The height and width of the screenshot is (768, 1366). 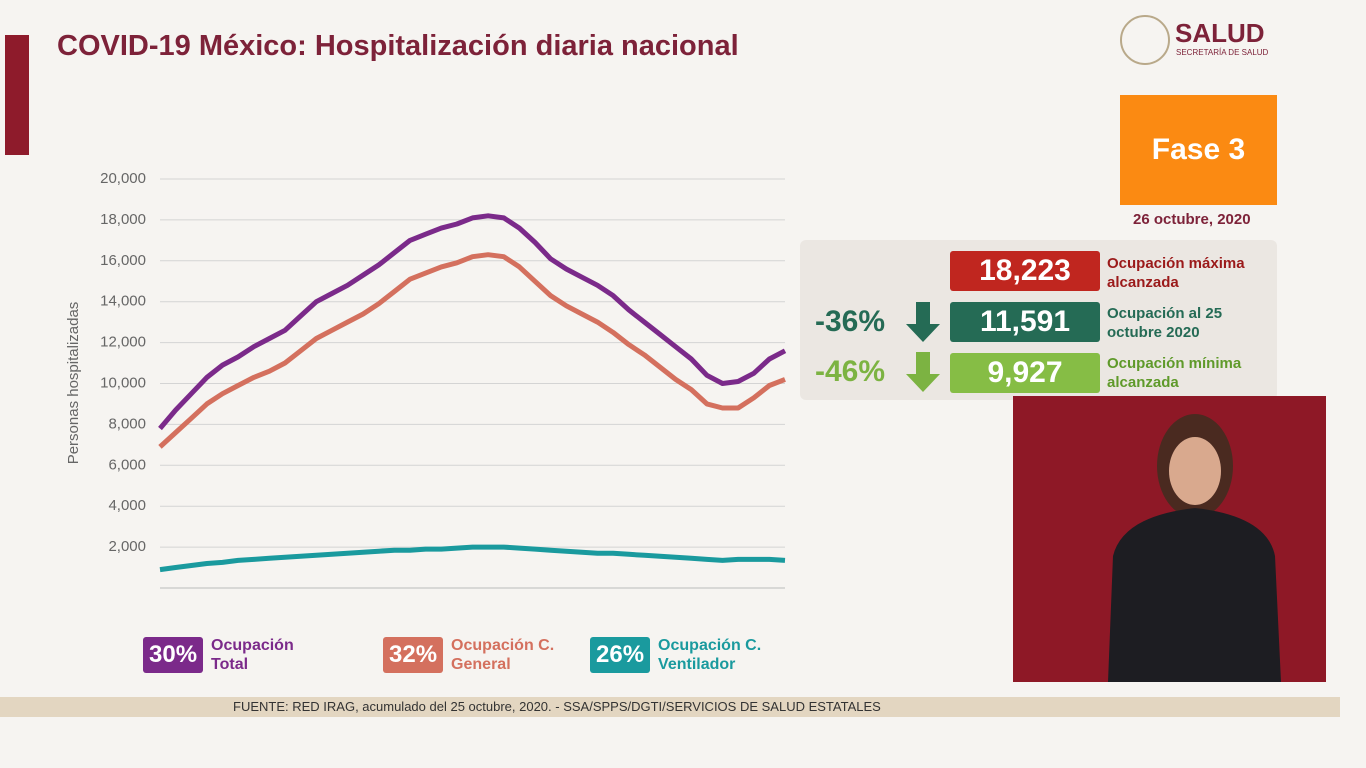 I want to click on current-value: 11,591, so click(x=1025, y=322).